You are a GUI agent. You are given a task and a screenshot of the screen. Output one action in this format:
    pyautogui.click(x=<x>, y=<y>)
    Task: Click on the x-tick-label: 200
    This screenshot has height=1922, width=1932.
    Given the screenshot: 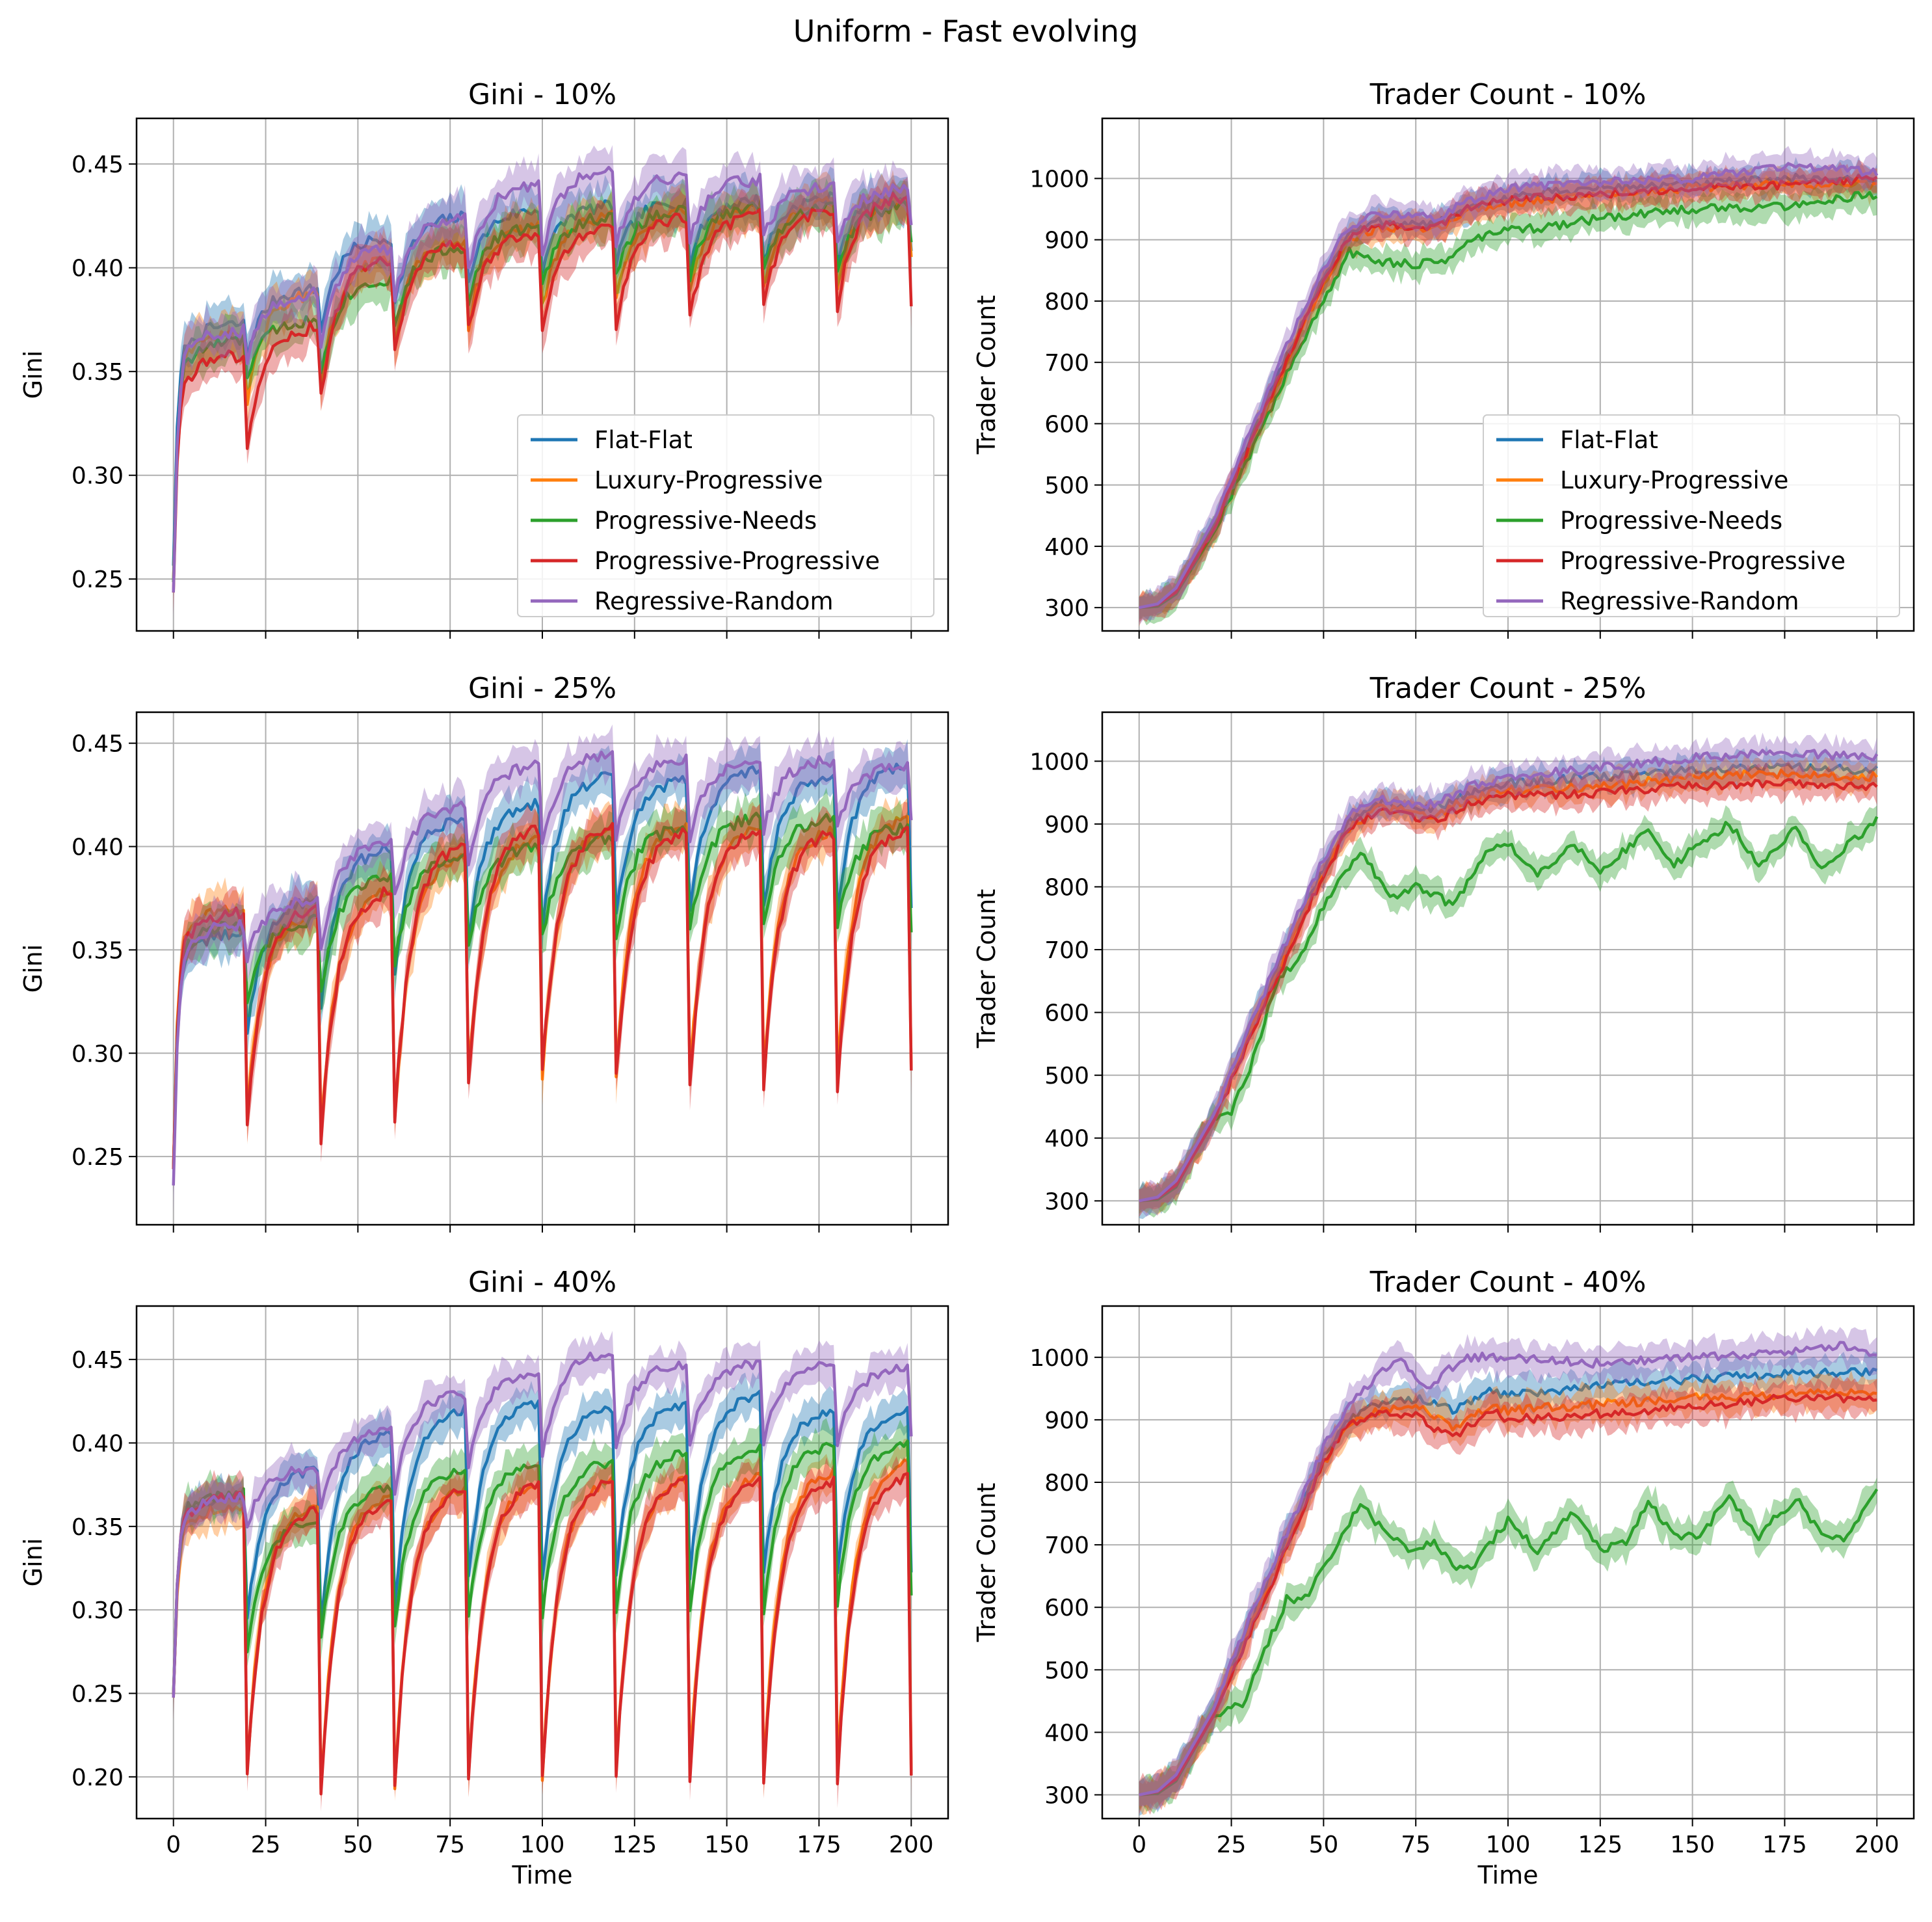 What is the action you would take?
    pyautogui.click(x=1877, y=1845)
    